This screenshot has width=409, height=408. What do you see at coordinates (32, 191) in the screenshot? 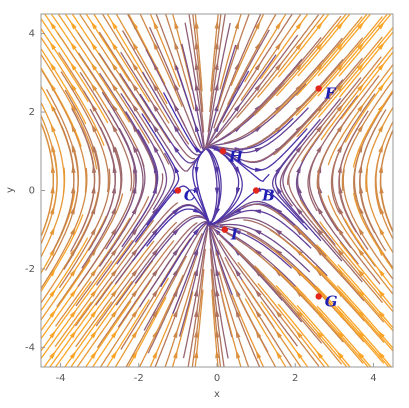
I see `y-tick-label: 0` at bounding box center [32, 191].